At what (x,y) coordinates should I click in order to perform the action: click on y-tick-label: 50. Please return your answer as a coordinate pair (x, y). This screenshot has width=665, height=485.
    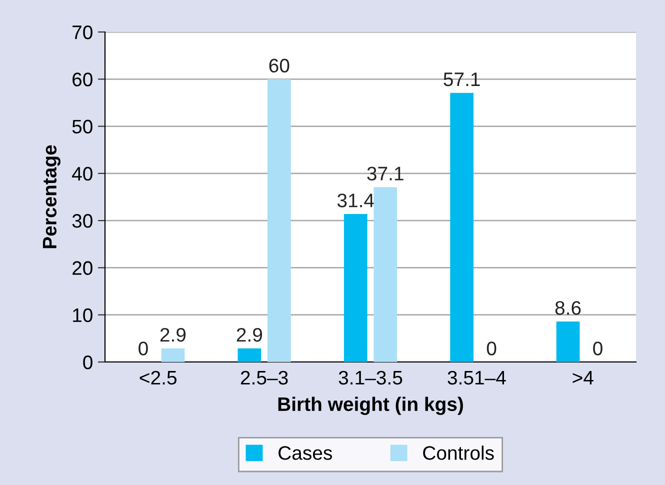
    Looking at the image, I should click on (82, 127).